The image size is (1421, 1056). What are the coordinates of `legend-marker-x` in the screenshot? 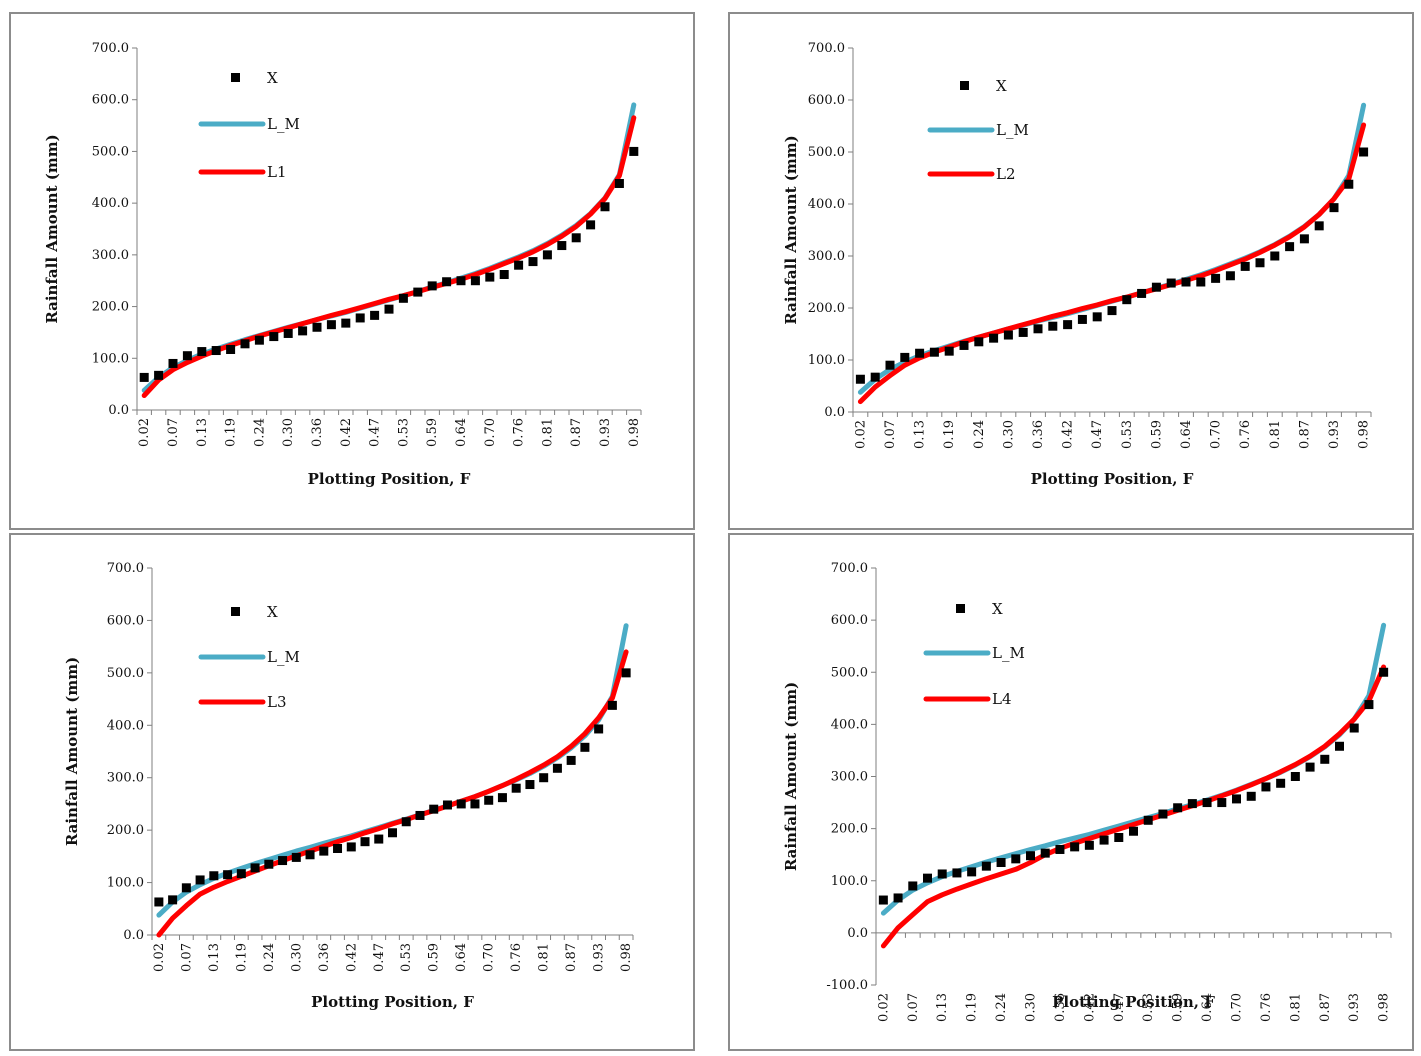 It's located at (235, 77).